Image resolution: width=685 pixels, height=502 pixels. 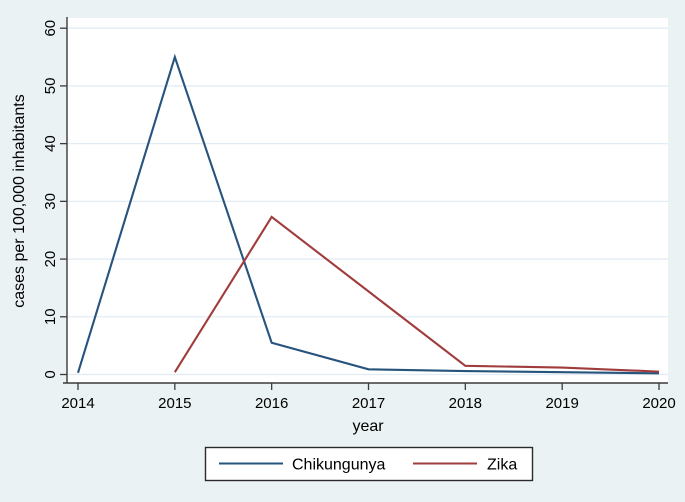 I want to click on x-tick-label: 2016, so click(x=271, y=403).